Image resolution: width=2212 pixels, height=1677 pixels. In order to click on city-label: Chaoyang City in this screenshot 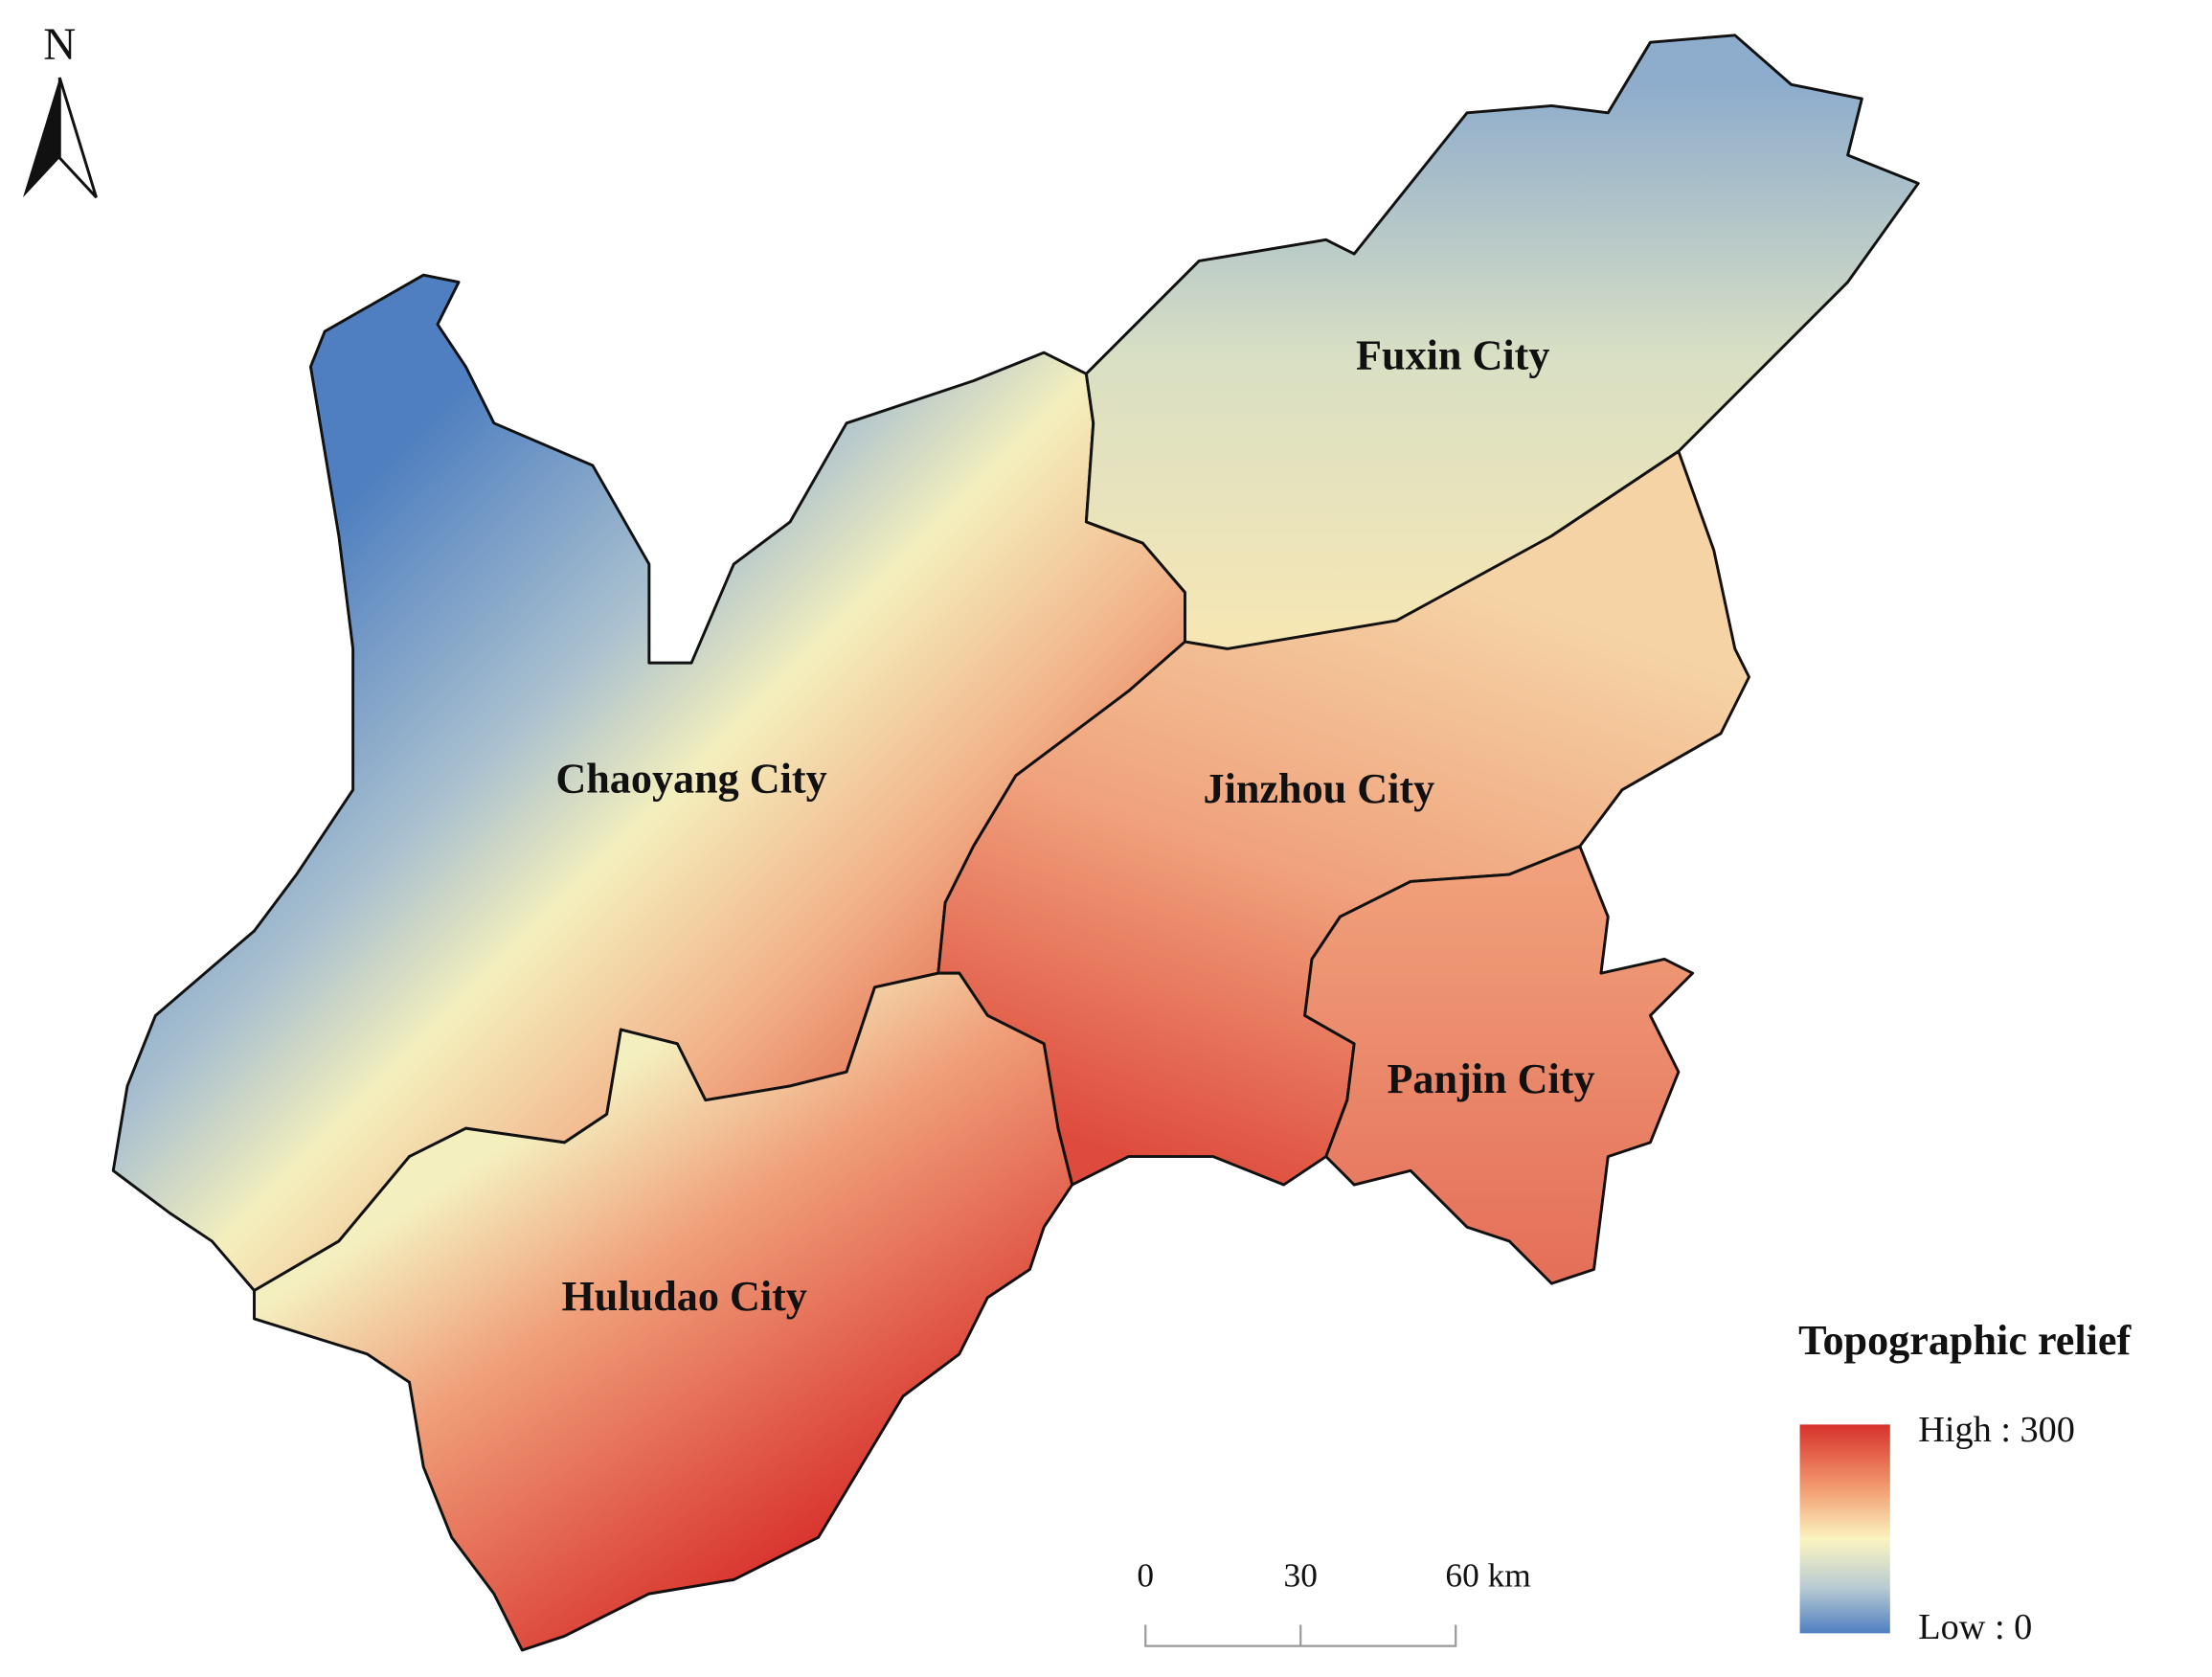, I will do `click(690, 778)`.